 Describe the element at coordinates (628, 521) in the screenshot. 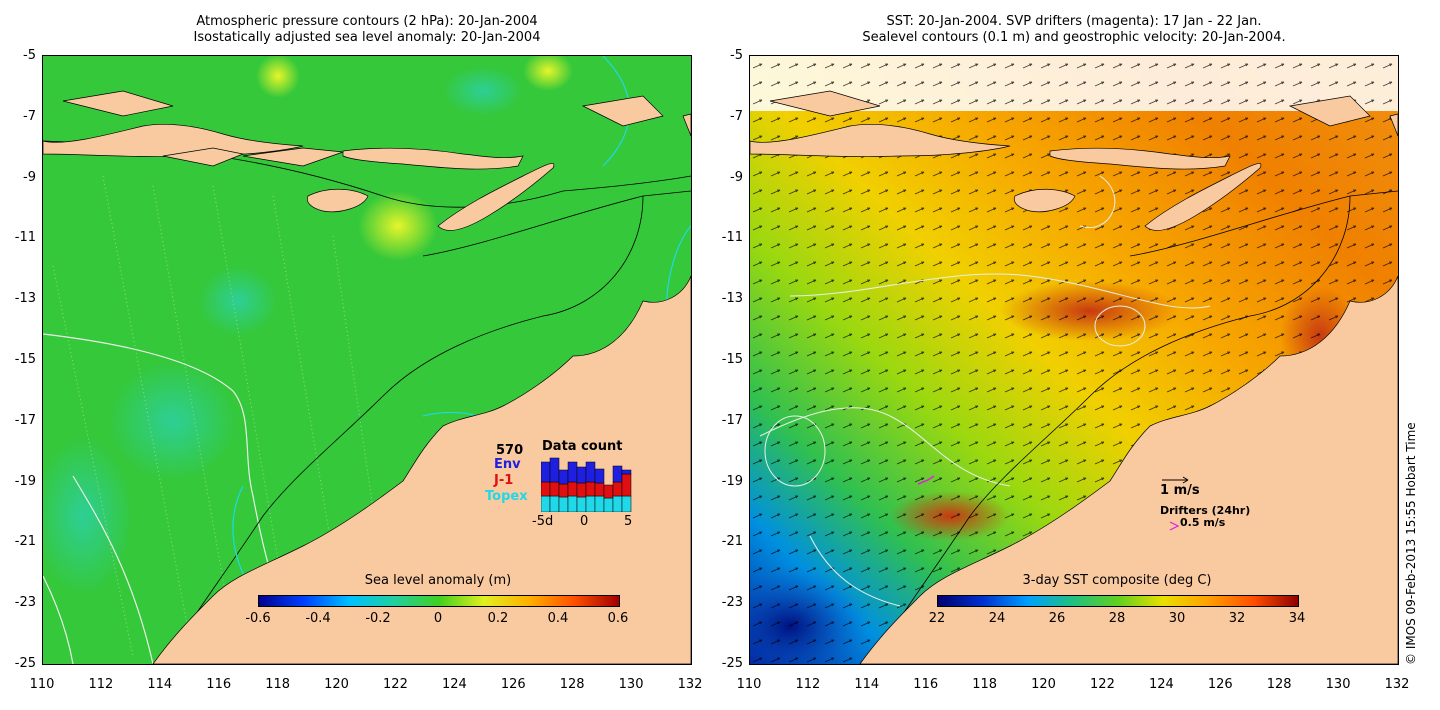

I see `data-count-x-tick: 5` at that location.